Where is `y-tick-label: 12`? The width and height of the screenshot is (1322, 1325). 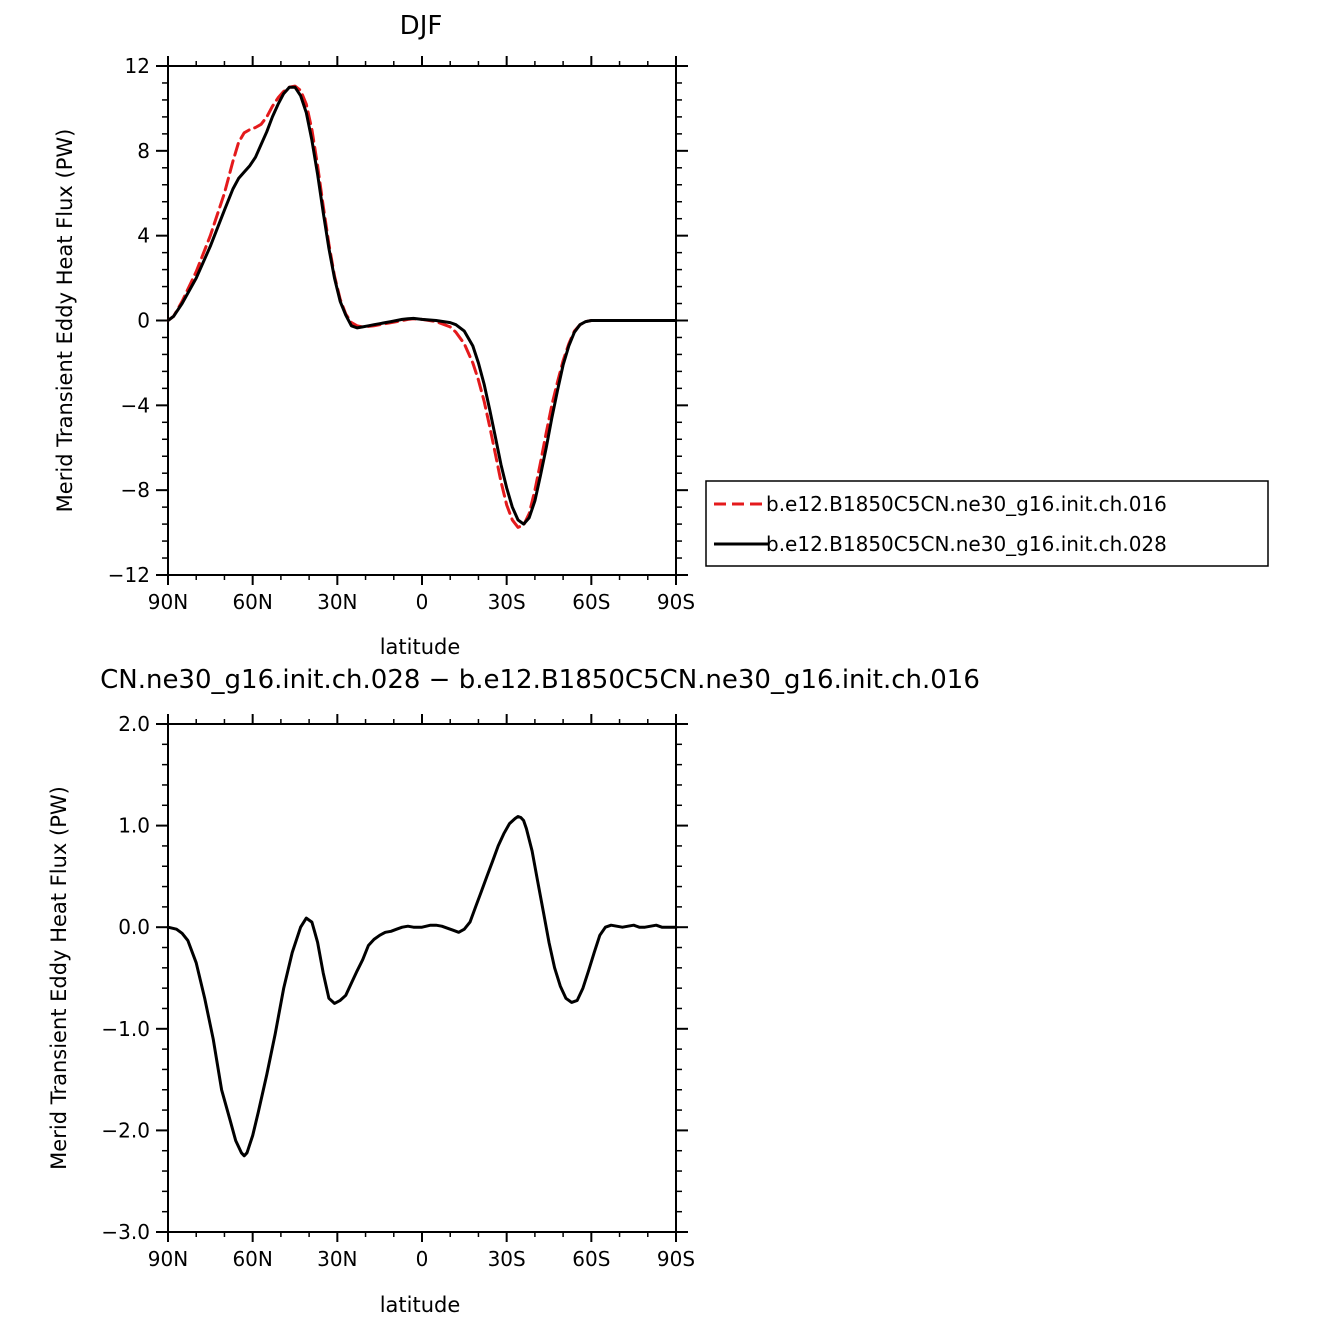 y-tick-label: 12 is located at coordinates (137, 66).